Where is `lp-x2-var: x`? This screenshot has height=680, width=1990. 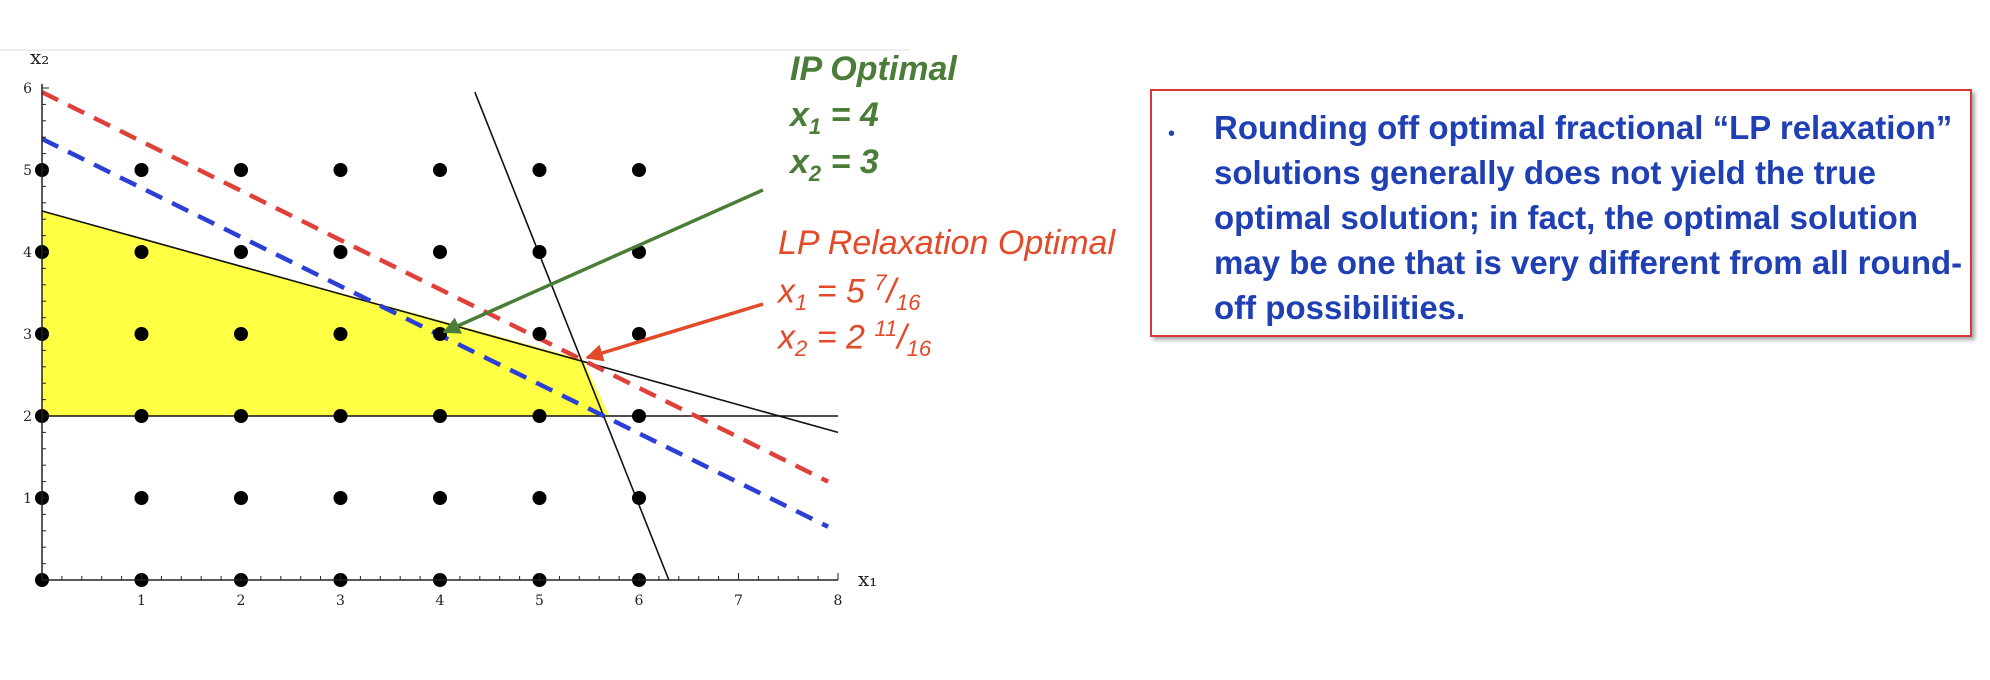 lp-x2-var: x is located at coordinates (786, 337).